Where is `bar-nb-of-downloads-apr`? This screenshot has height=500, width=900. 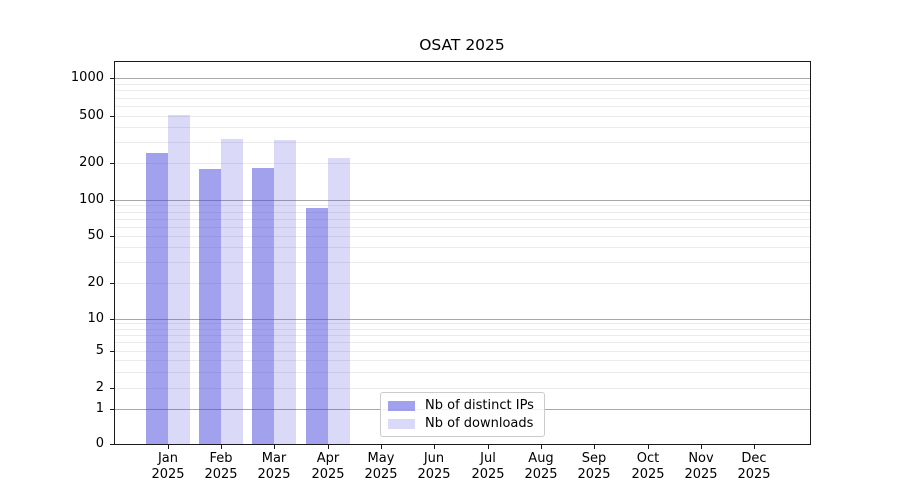 bar-nb-of-downloads-apr is located at coordinates (338, 300).